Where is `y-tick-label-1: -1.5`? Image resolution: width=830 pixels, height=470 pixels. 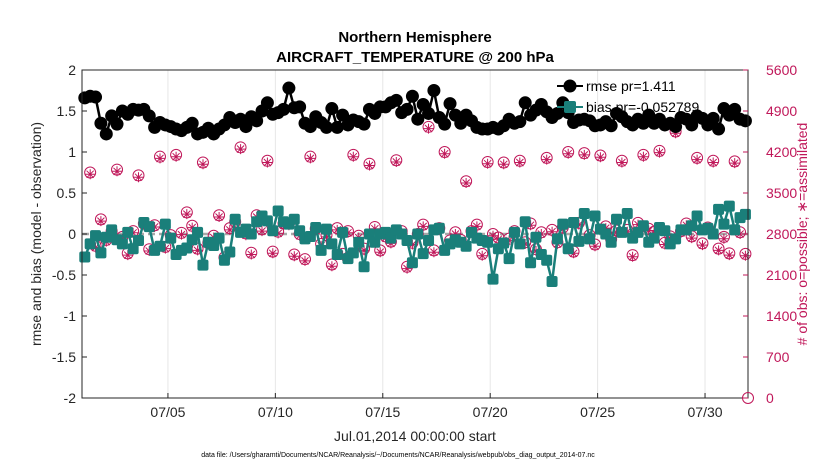 y-tick-label-1: -1.5 is located at coordinates (64, 357).